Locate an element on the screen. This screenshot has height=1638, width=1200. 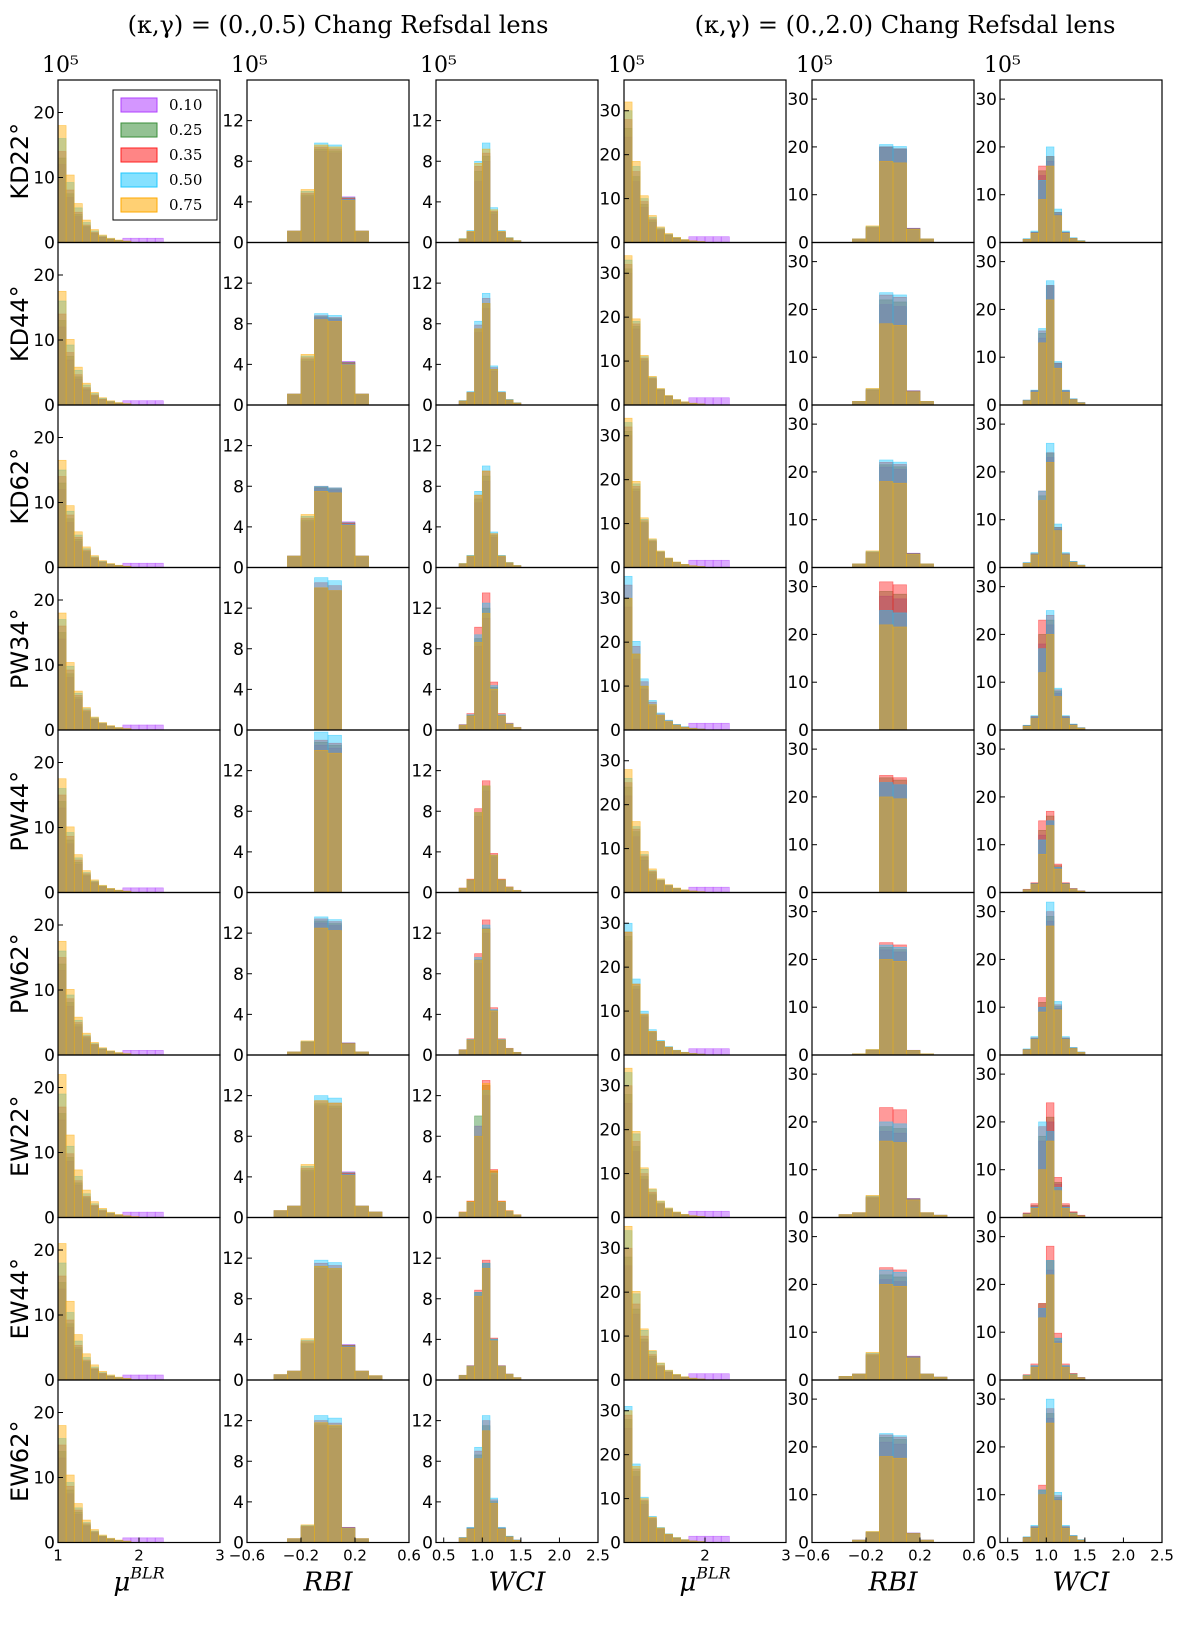
panel-r3-c5: 0 10 20 30 is located at coordinates (1069, 653).